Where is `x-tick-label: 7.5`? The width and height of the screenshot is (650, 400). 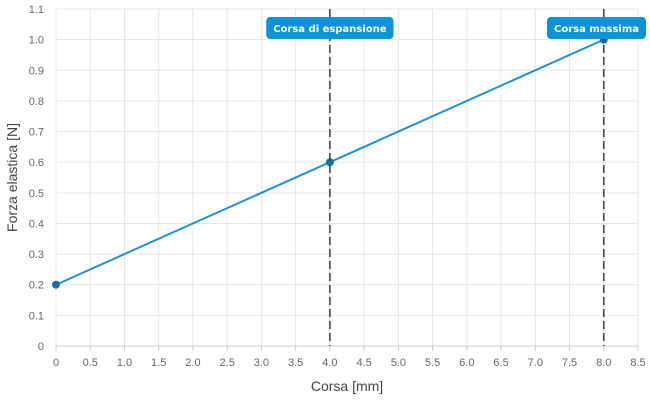 x-tick-label: 7.5 is located at coordinates (569, 363).